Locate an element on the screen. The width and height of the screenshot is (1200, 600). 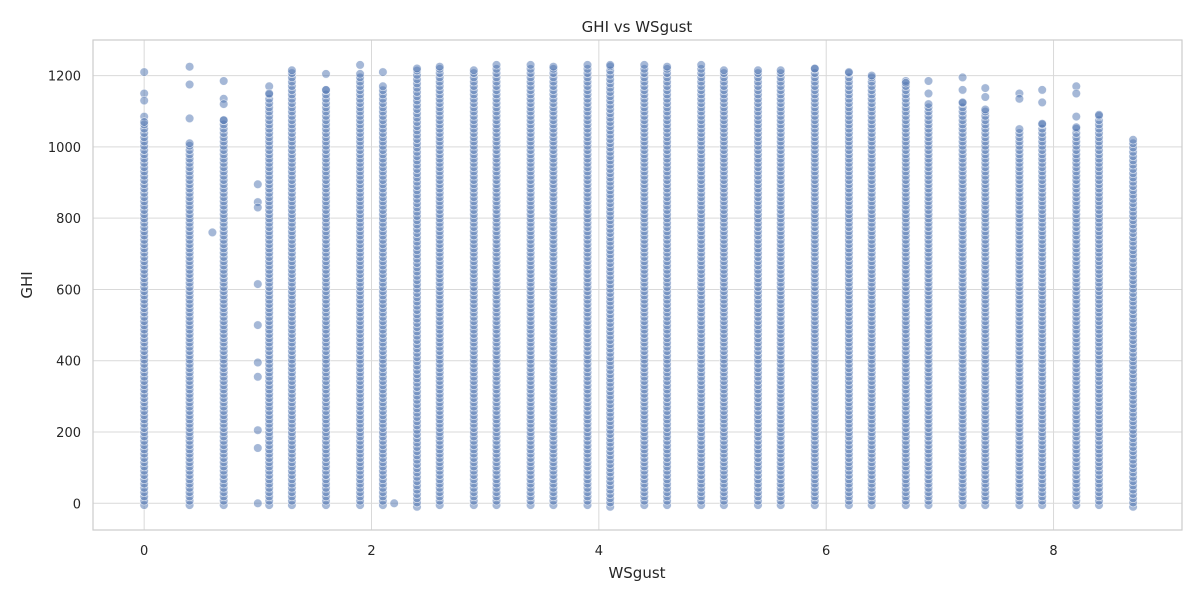
y-tick-label: 0 is located at coordinates (77, 504).